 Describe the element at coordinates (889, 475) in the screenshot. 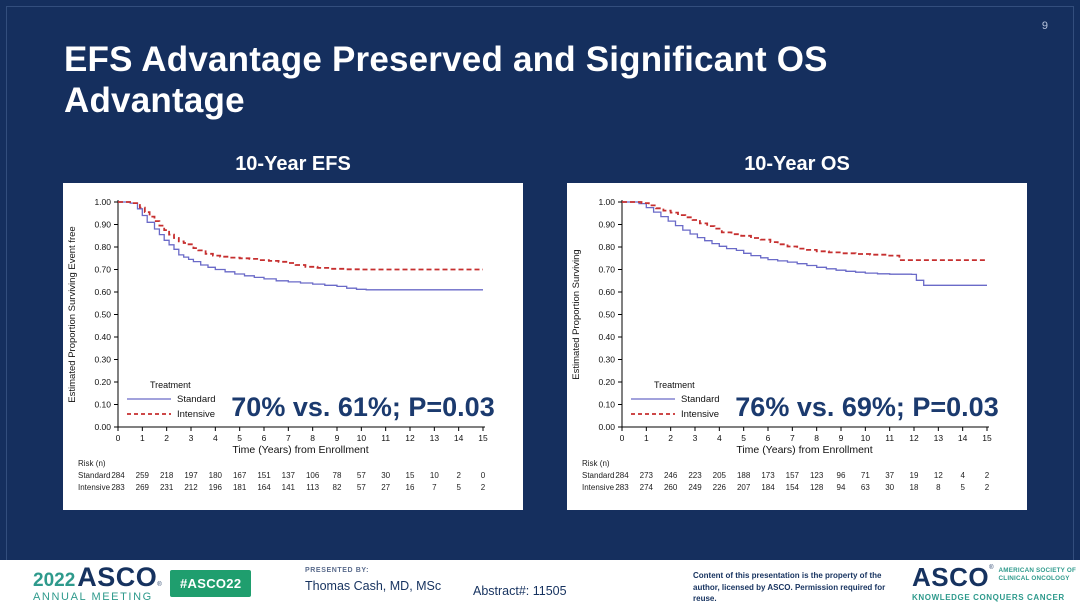

I see `risk-value: 37` at that location.